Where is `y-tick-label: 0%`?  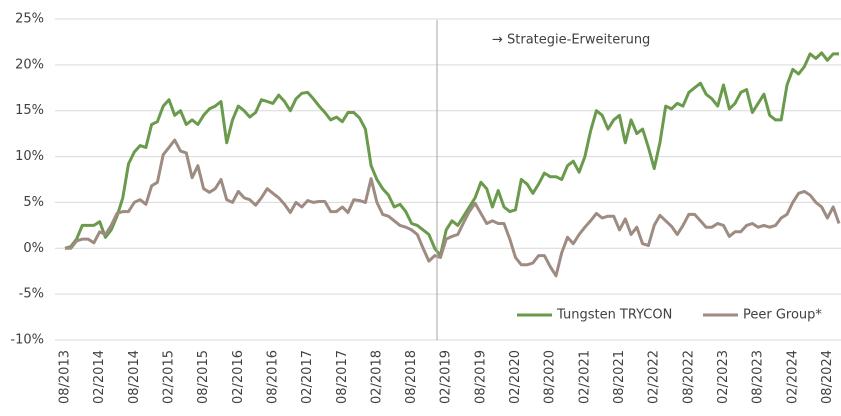 y-tick-label: 0% is located at coordinates (33, 248).